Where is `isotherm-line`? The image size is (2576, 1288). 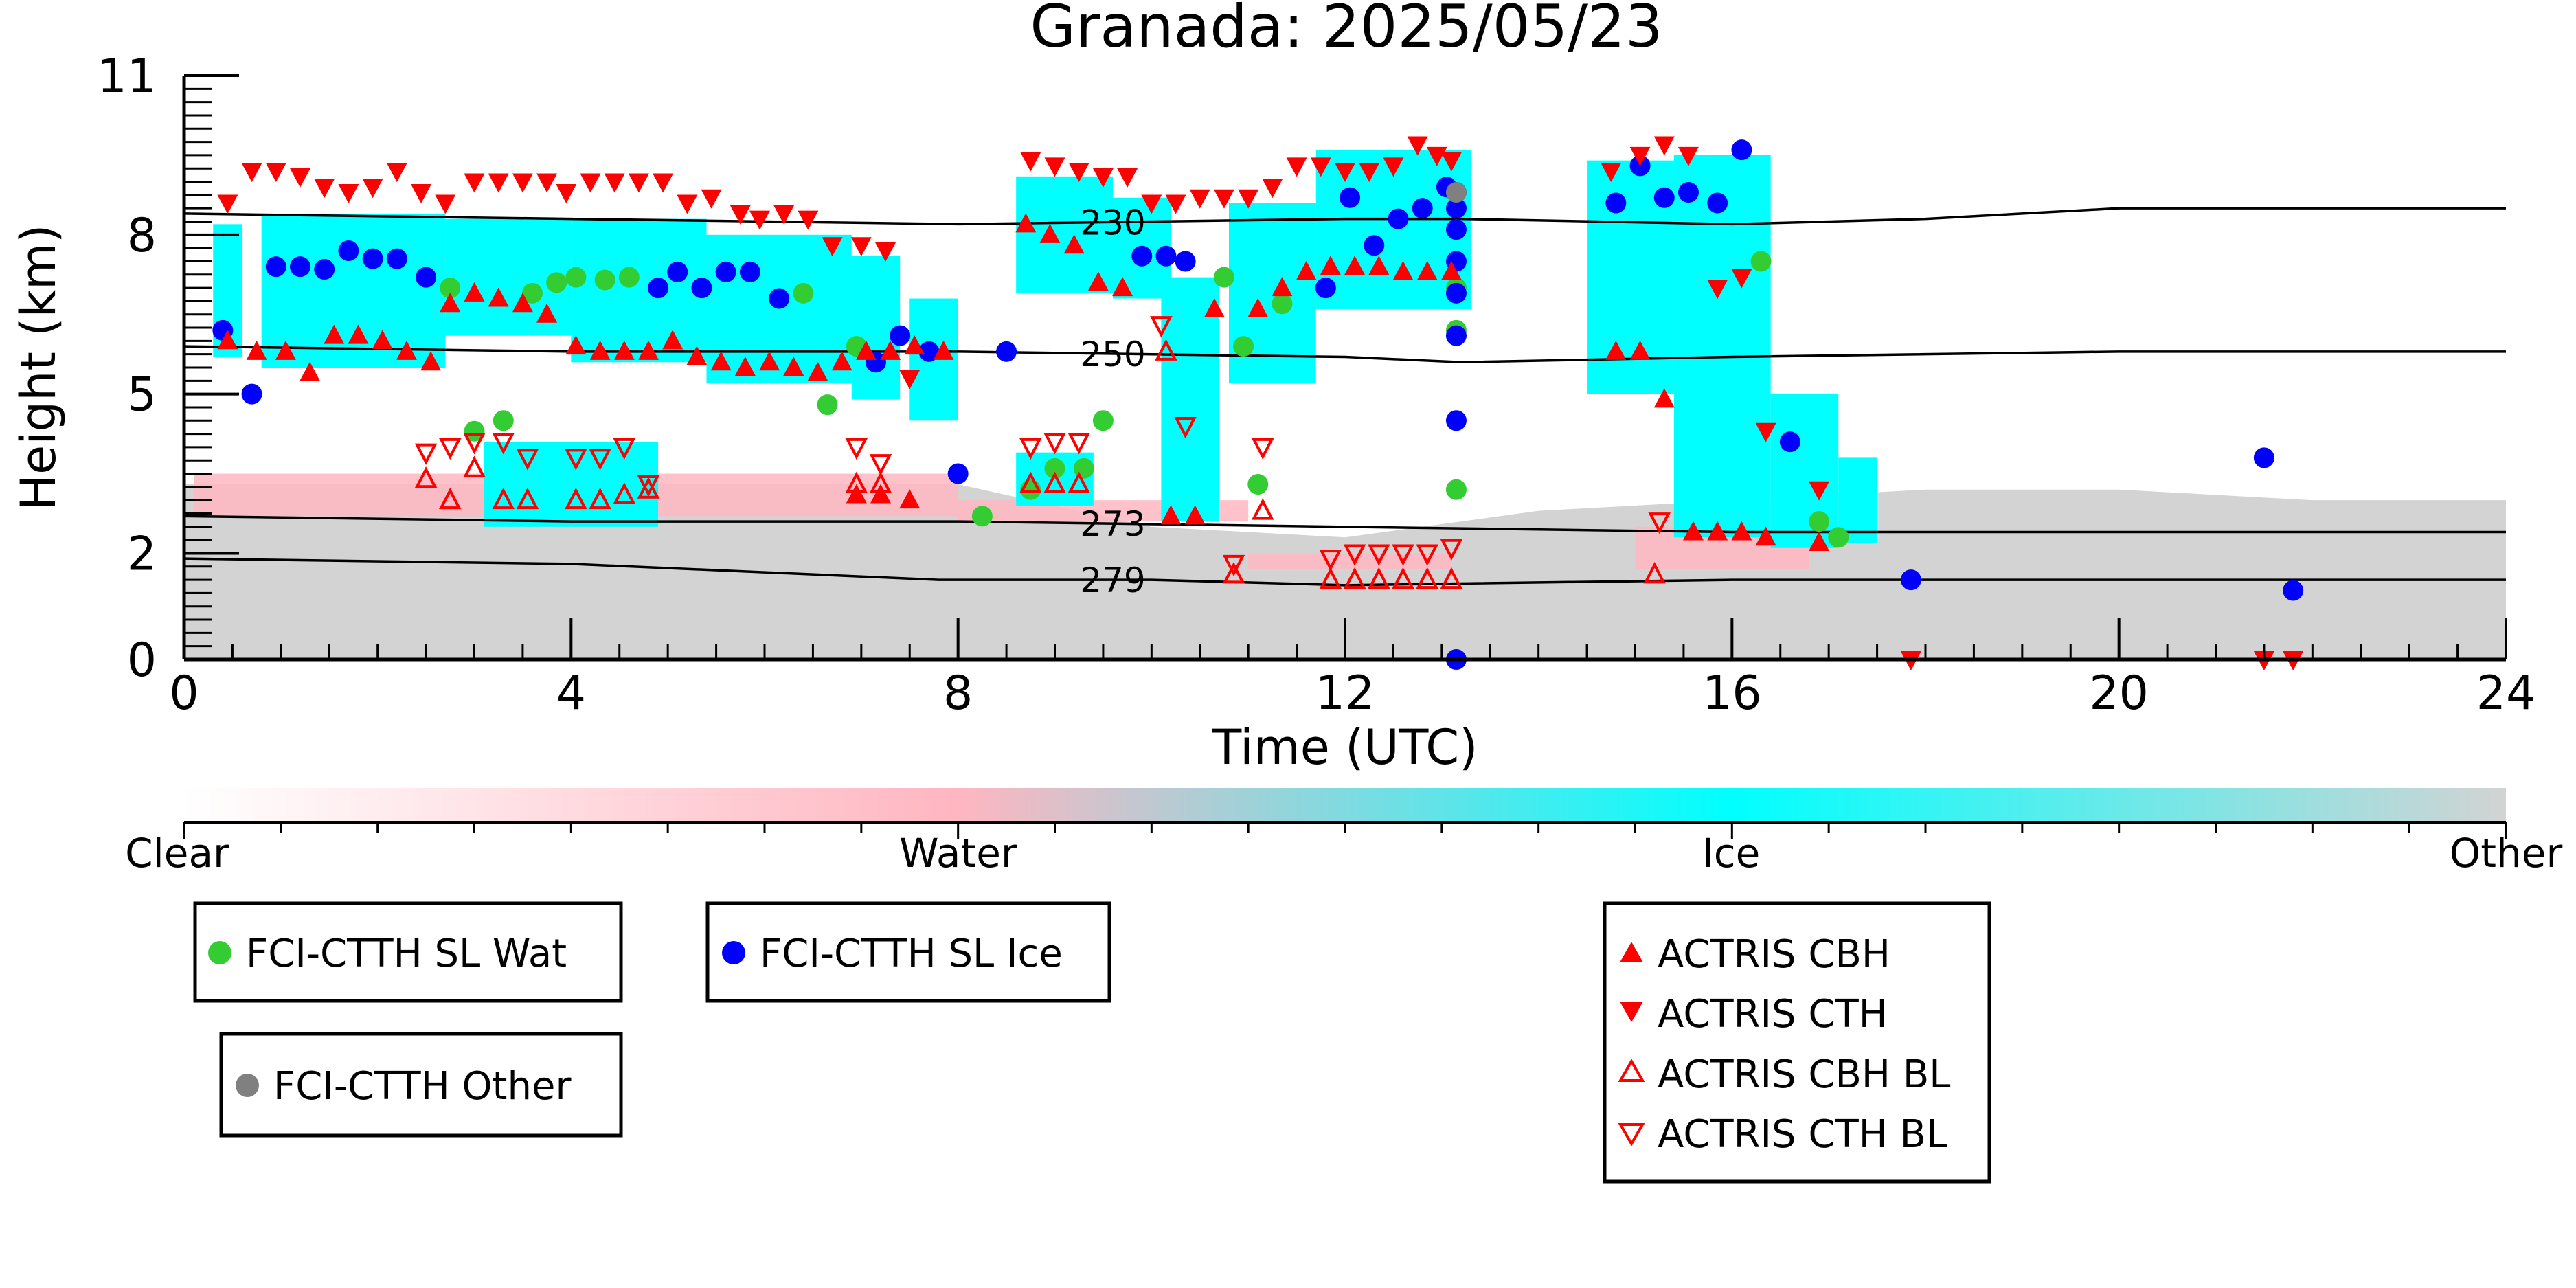 isotherm-line is located at coordinates (1345, 216).